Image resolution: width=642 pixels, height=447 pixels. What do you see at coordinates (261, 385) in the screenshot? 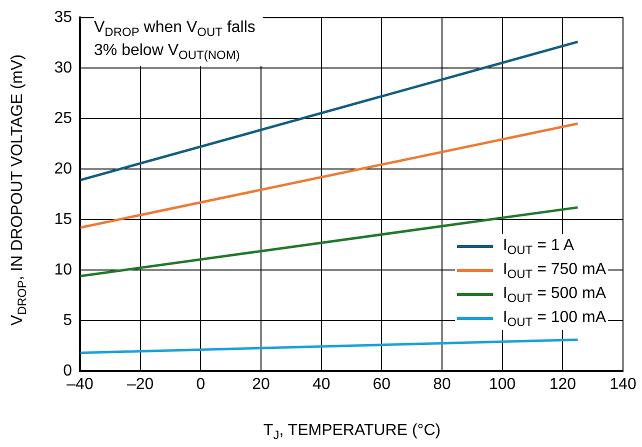
I see `x-tick-label: 20` at bounding box center [261, 385].